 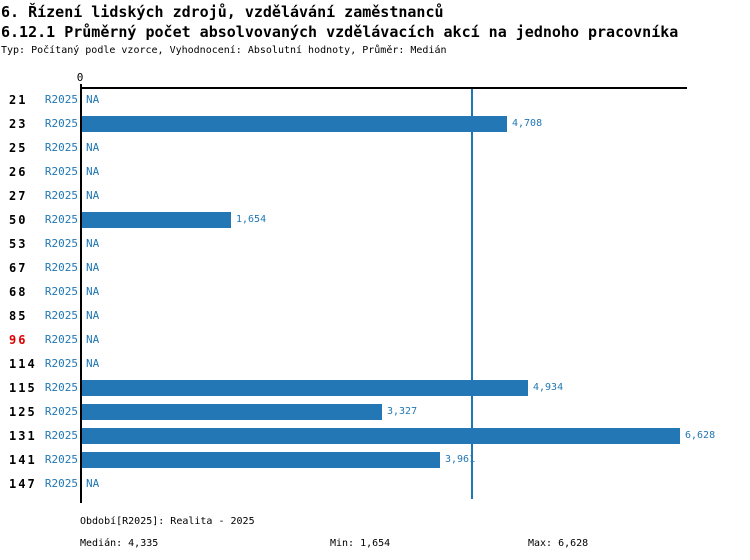 What do you see at coordinates (18, 148) in the screenshot?
I see `row-category-label: 25` at bounding box center [18, 148].